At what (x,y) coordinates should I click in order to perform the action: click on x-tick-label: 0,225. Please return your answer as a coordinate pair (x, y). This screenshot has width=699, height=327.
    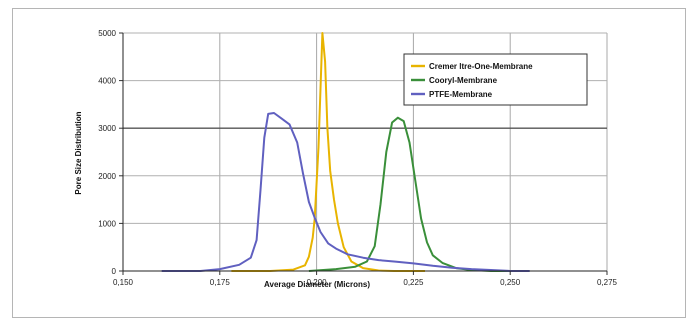
    Looking at the image, I should click on (413, 282).